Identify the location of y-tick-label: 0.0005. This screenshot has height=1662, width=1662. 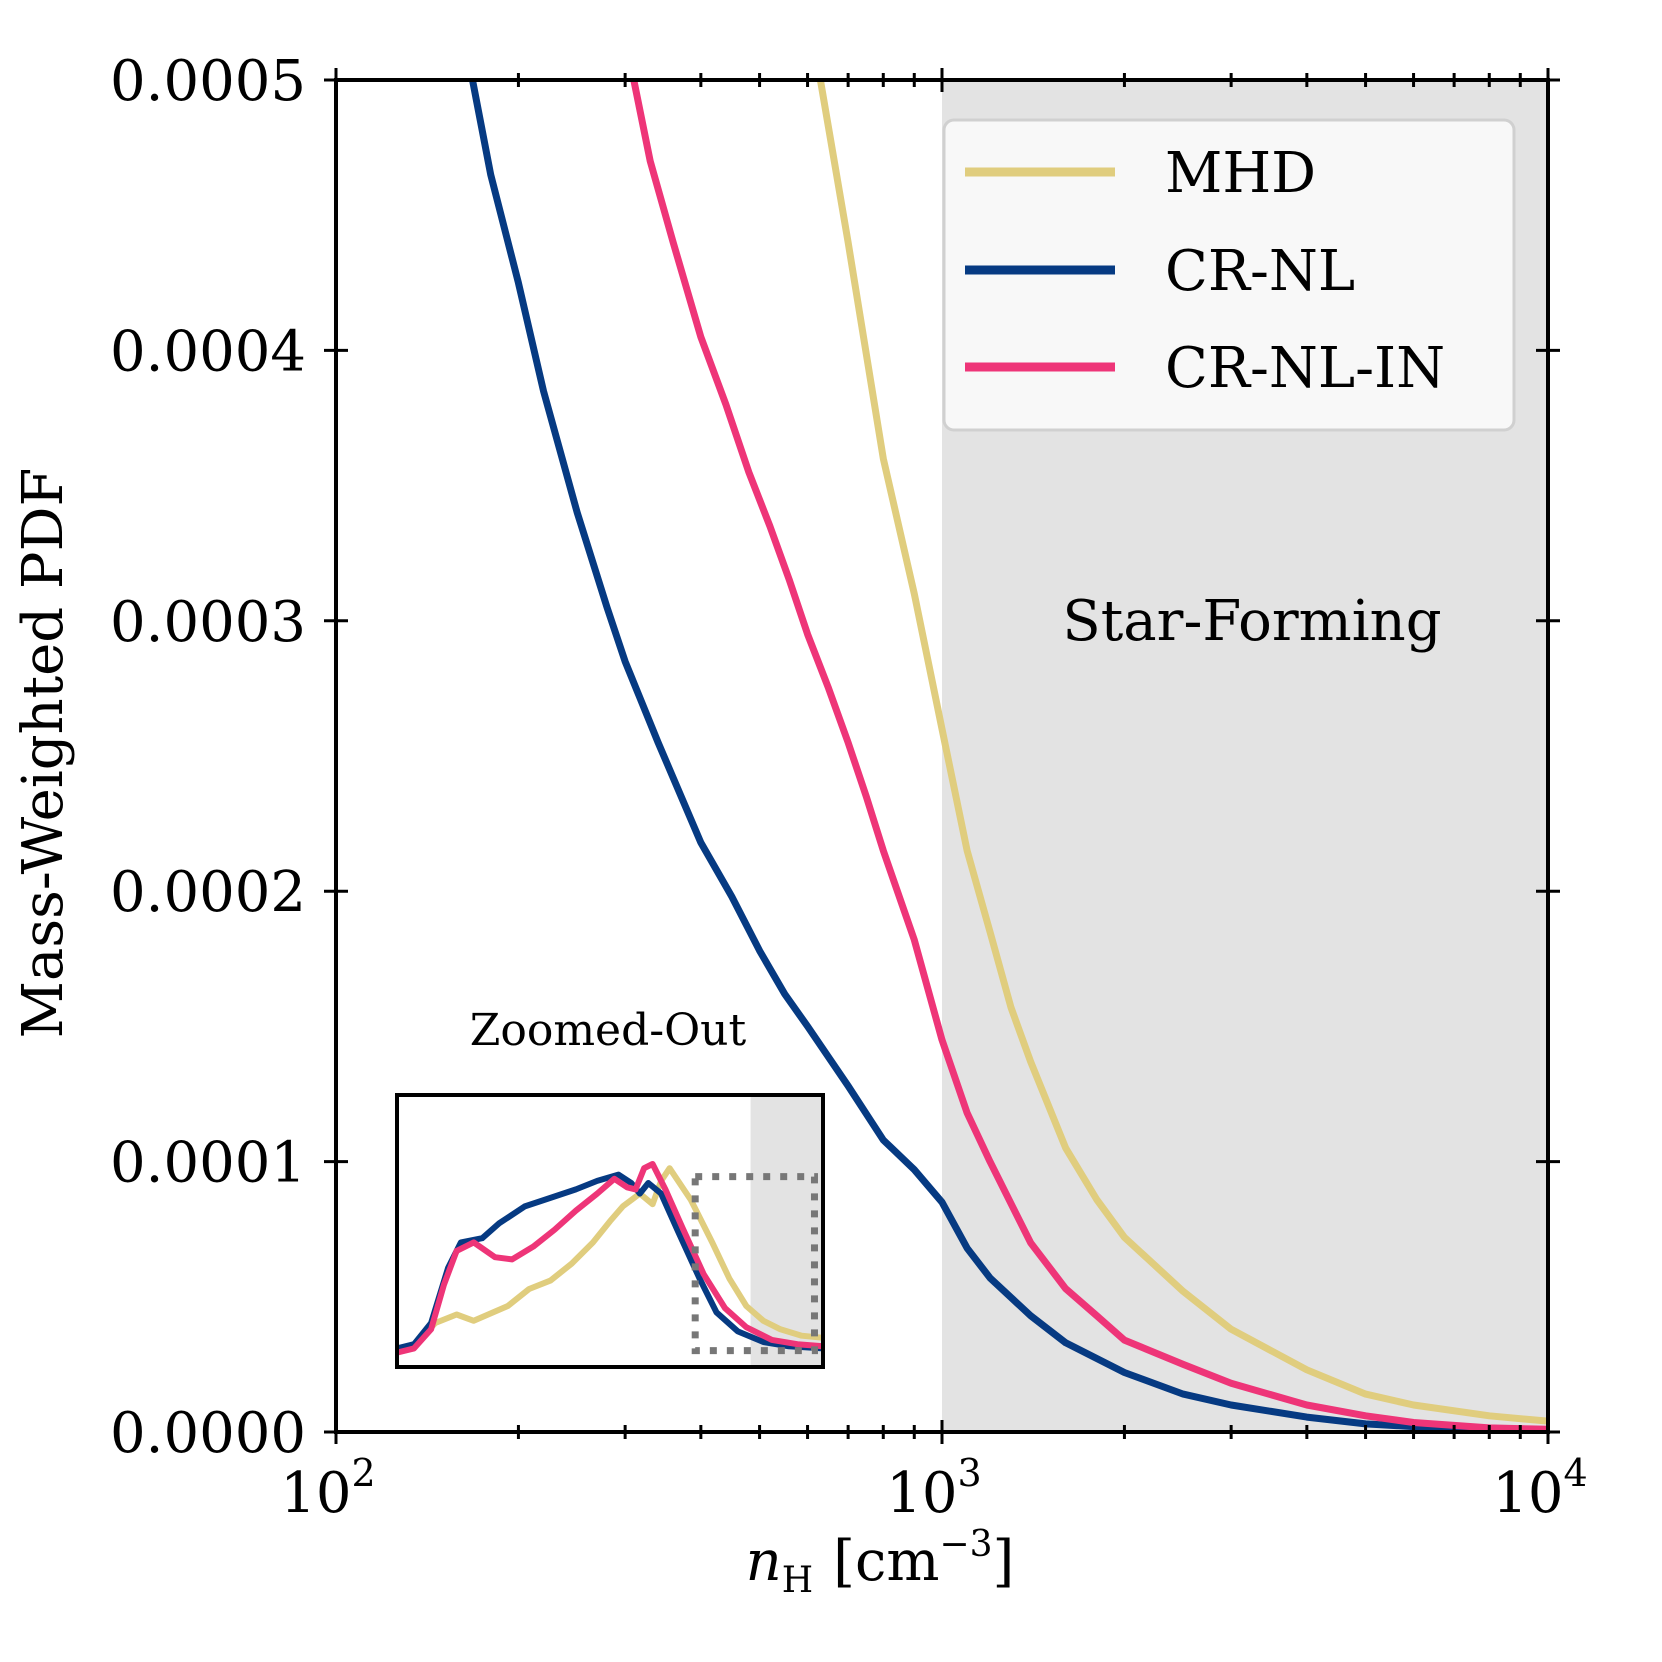
(208, 81).